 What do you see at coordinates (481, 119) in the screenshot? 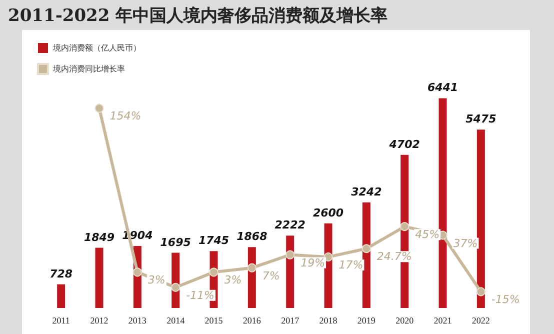
I see `data-label: 5475` at bounding box center [481, 119].